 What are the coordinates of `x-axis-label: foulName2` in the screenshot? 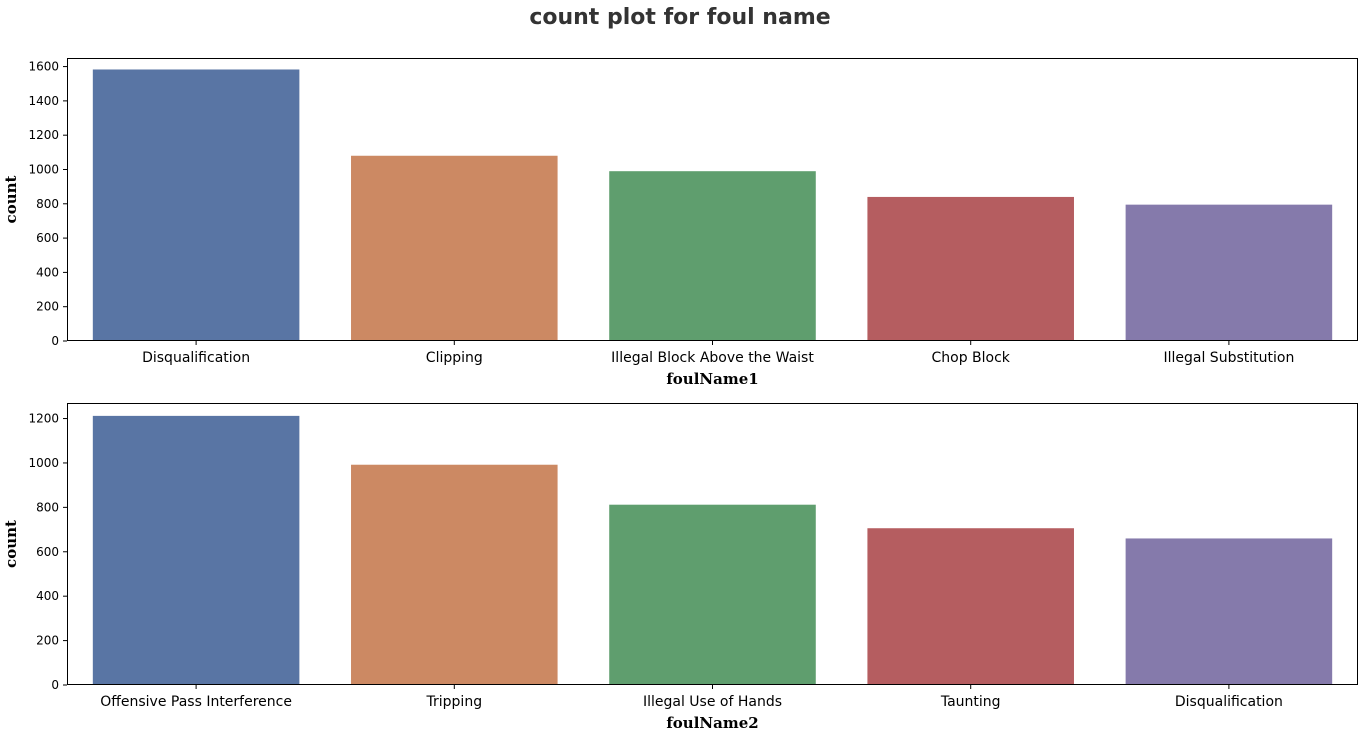 It's located at (712, 723).